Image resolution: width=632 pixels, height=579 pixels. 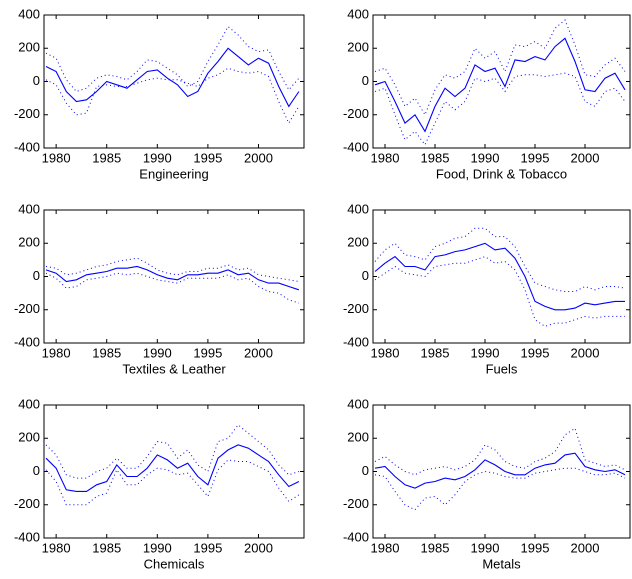 I want to click on x-axis-label: Textiles & Leather, so click(x=174, y=368).